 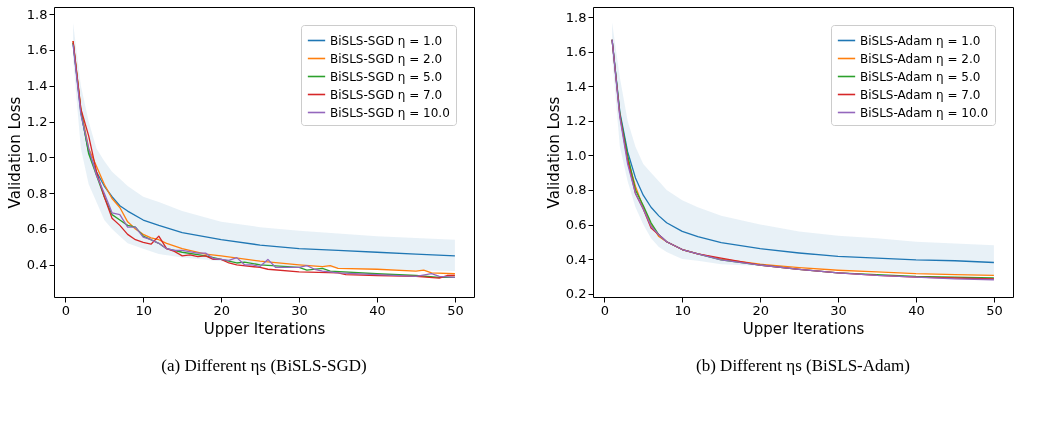 What do you see at coordinates (386, 40) in the screenshot?
I see `legend-label: BiSLS-SGD η = 1.0` at bounding box center [386, 40].